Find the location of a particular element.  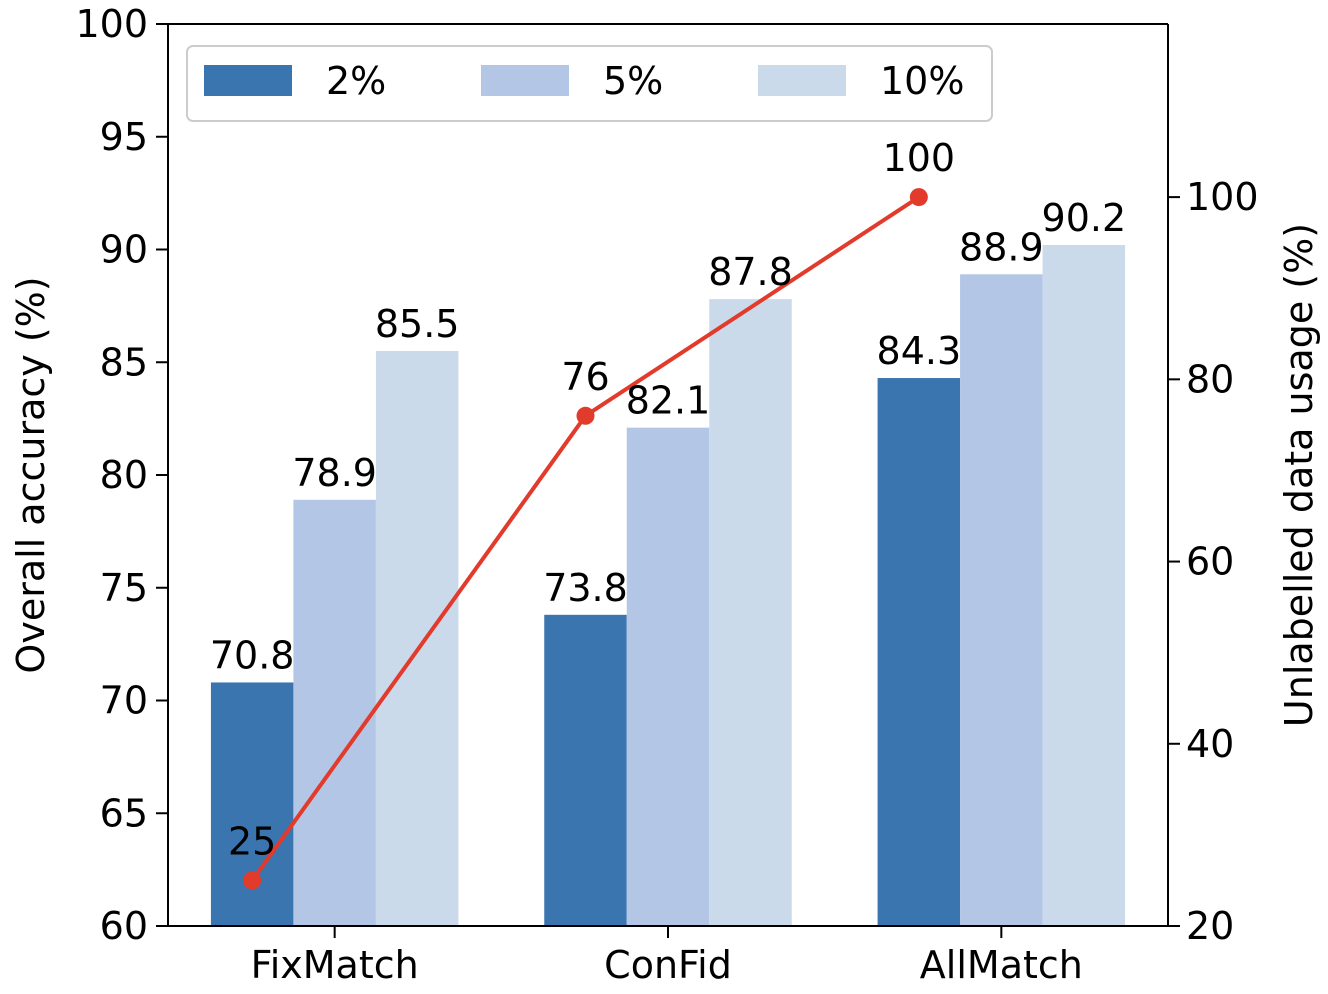

y-tick-label: 100 is located at coordinates (111, 24).